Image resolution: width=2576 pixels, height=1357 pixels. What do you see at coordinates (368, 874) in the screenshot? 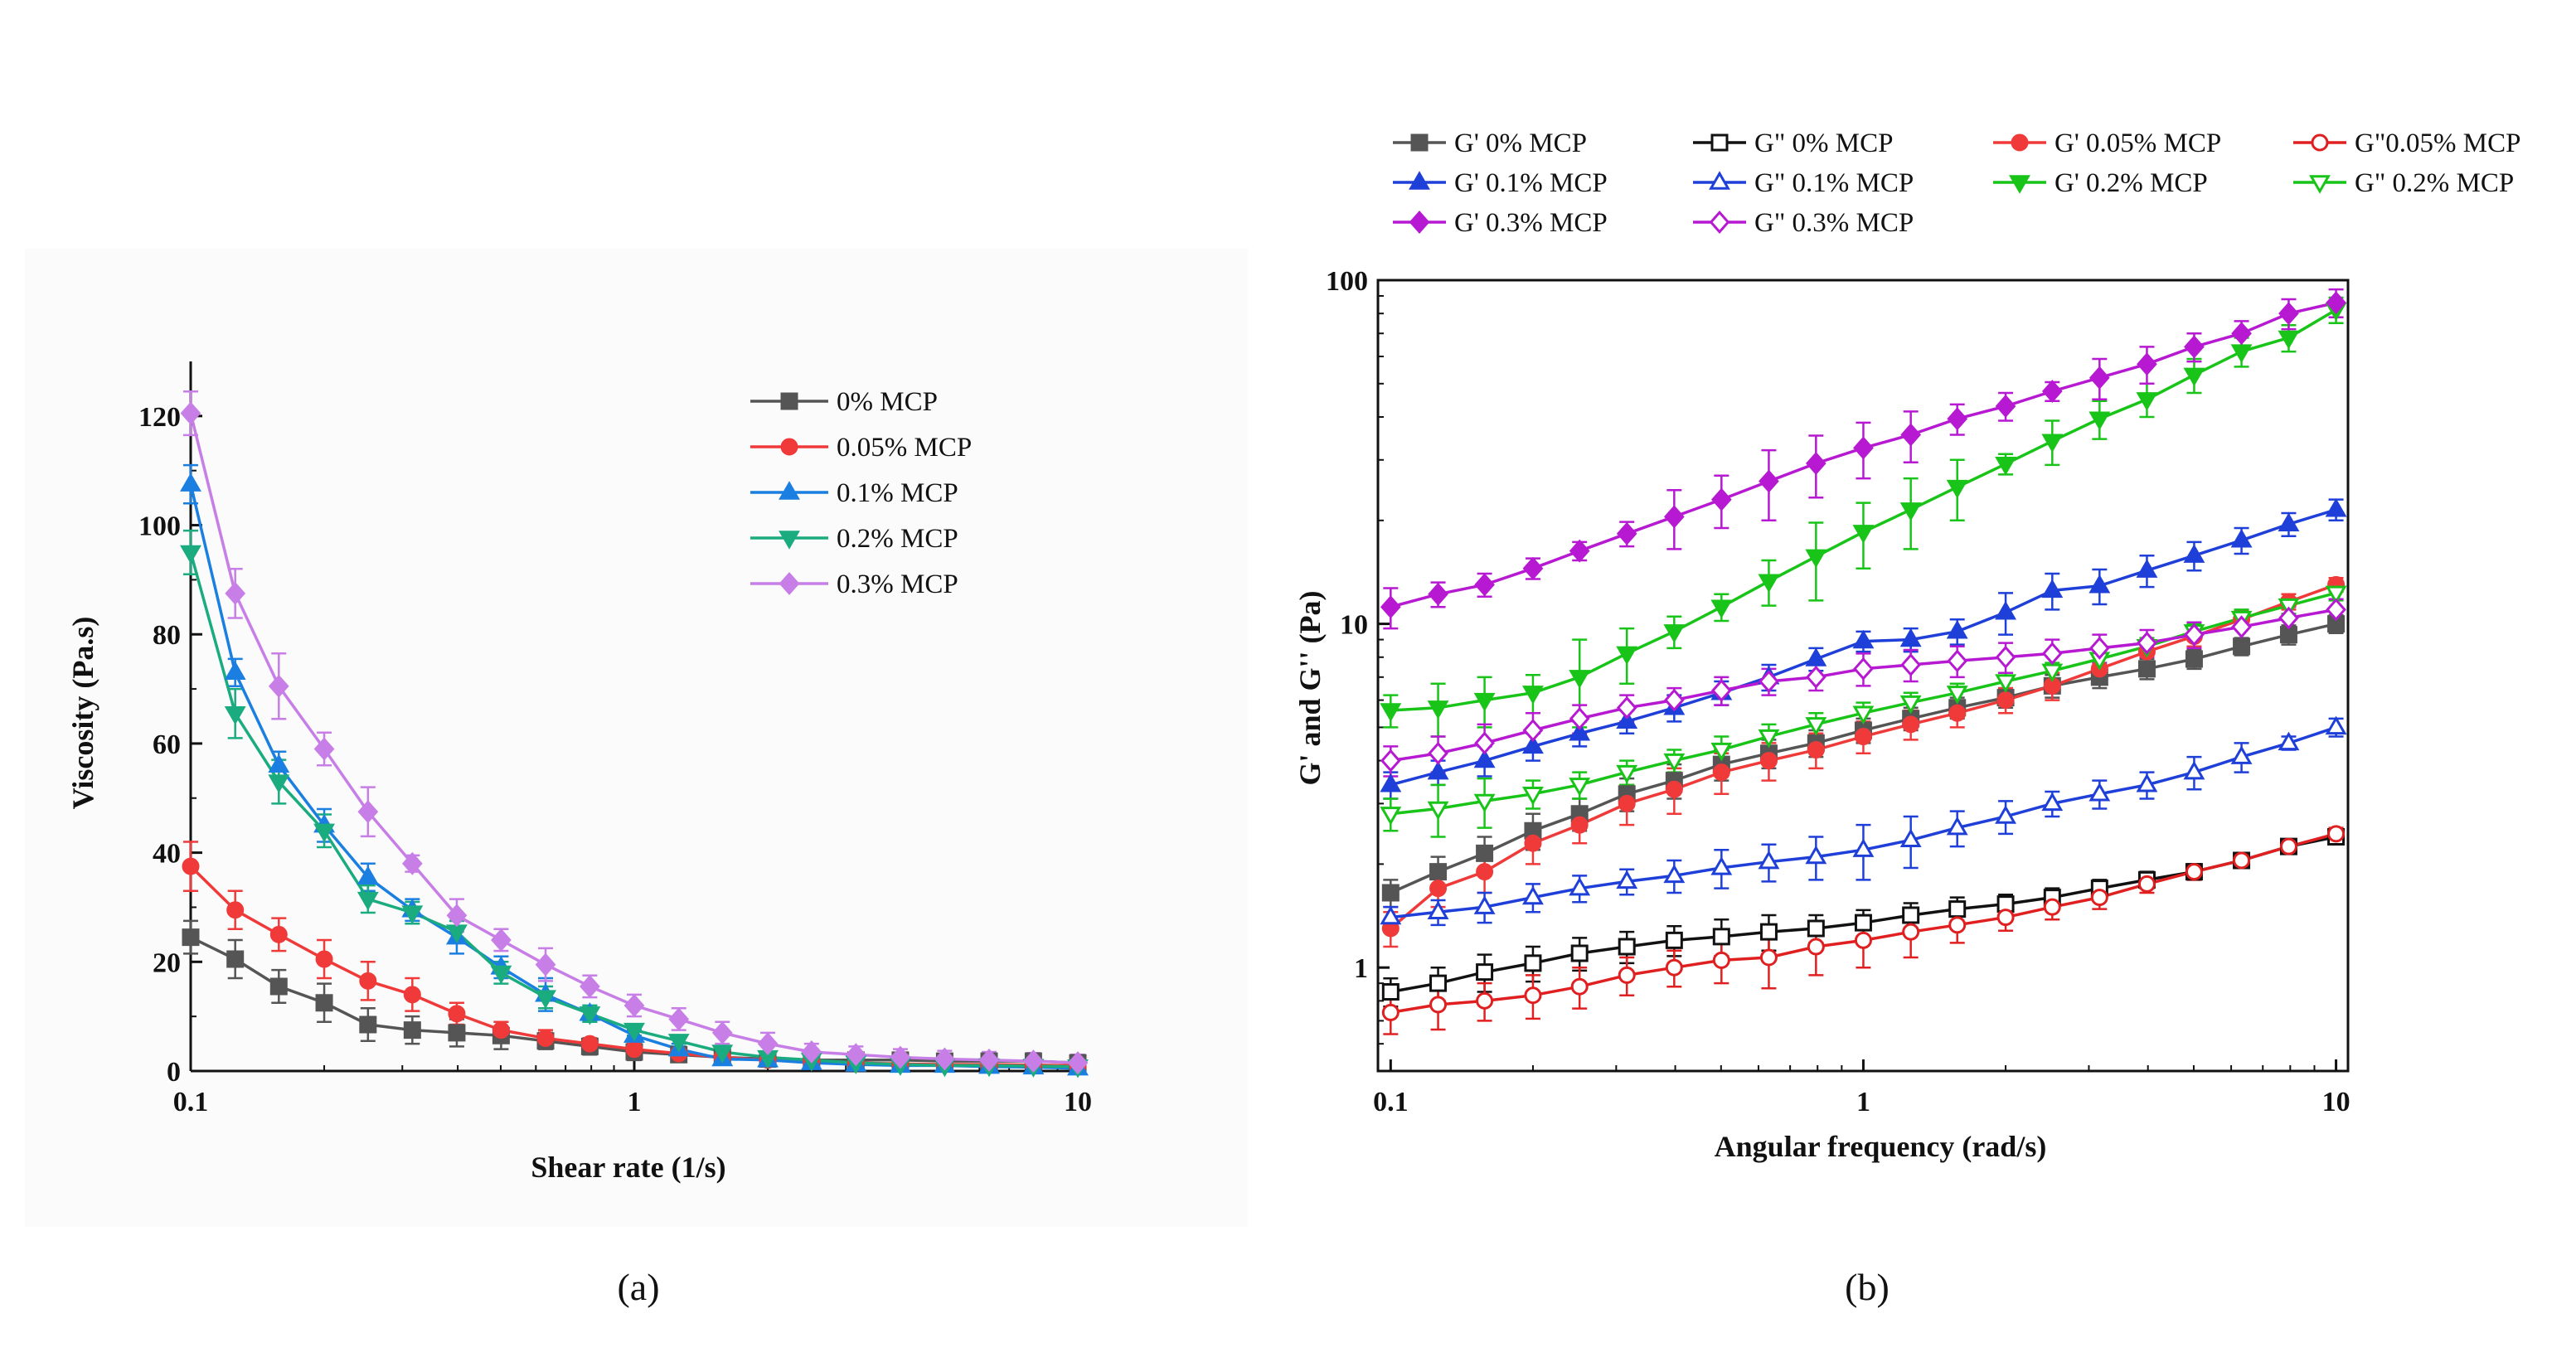
I see `panel-a-0-1-mcp-point` at bounding box center [368, 874].